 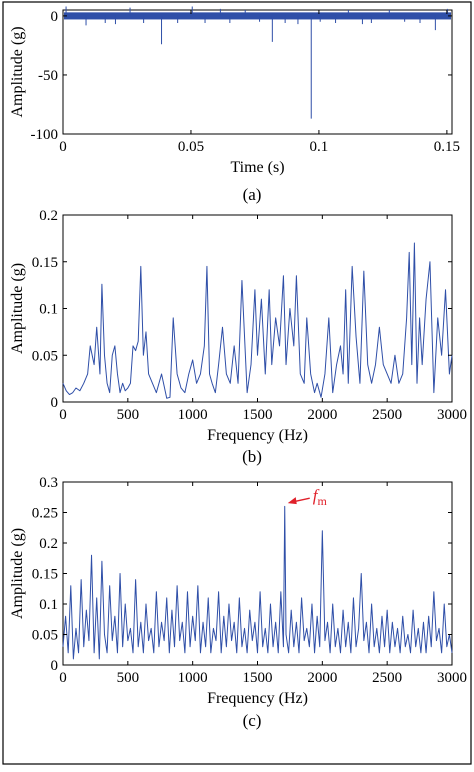 I want to click on x-axis-label: Time (s), so click(x=257, y=167).